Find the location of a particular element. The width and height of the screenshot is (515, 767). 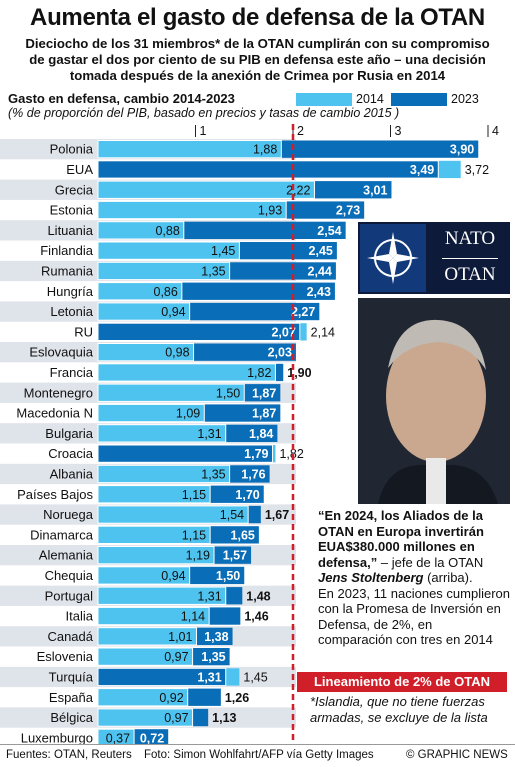

category-label: Finlandia is located at coordinates (67, 250).